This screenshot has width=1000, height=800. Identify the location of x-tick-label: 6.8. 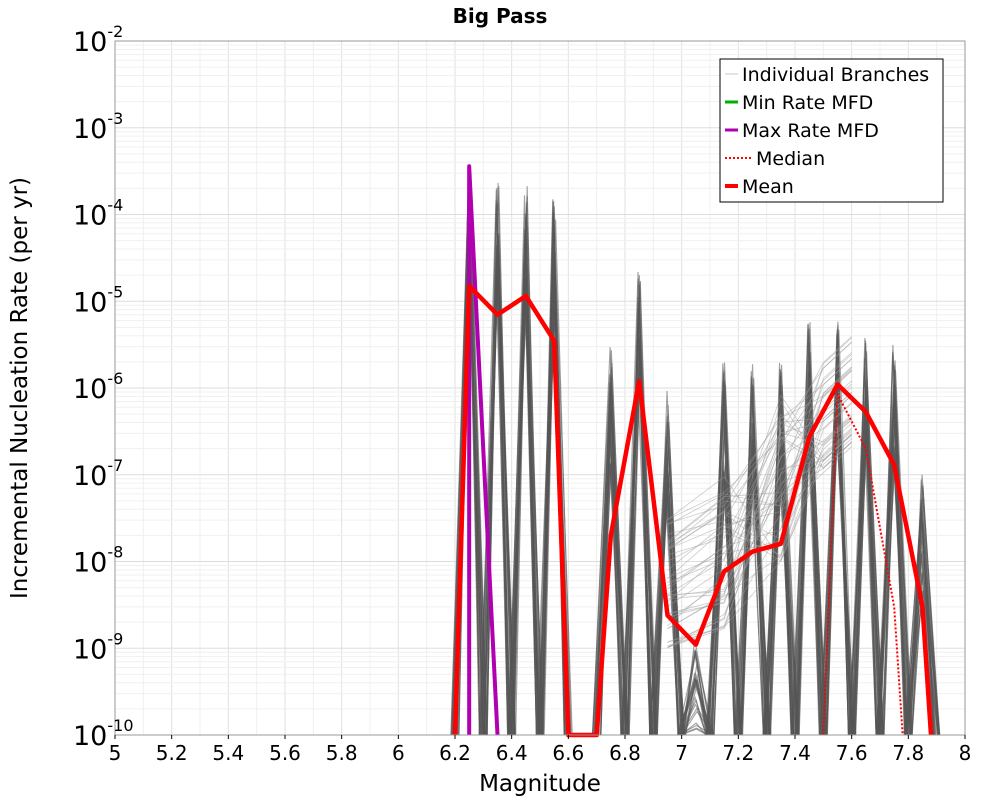
(625, 753).